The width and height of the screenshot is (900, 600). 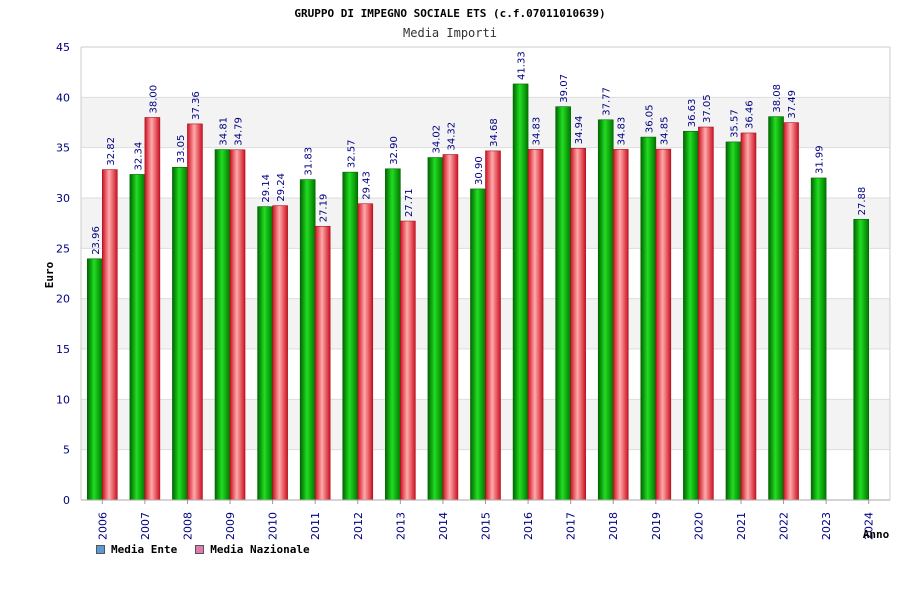 I want to click on legend-item-media-nazionale: Media Nazionale, so click(x=252, y=549).